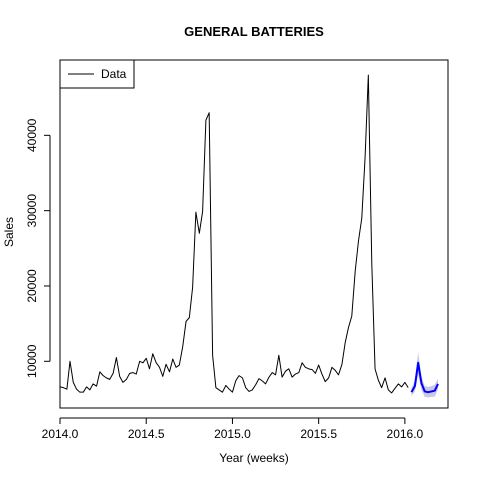 The height and width of the screenshot is (480, 480). What do you see at coordinates (32, 286) in the screenshot?
I see `y-tick-label: 20000` at bounding box center [32, 286].